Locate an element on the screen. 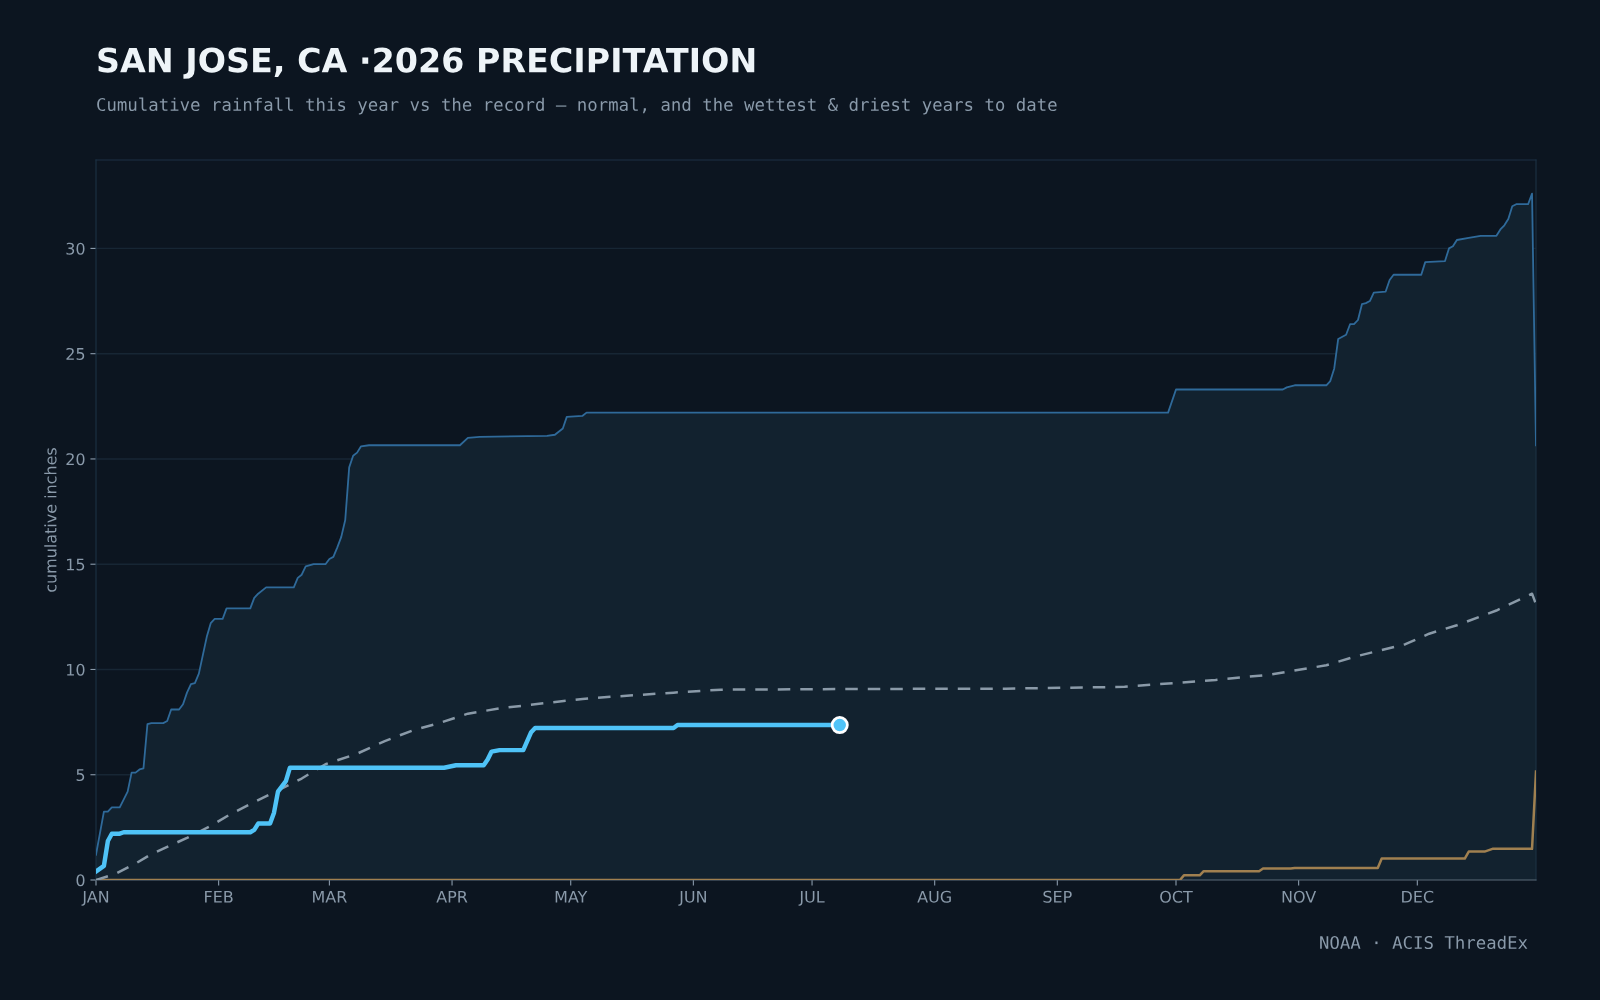 This screenshot has width=1600, height=1000. chart-title: SAN JOSE, CA ·2026 PRECIPITATION is located at coordinates (426, 63).